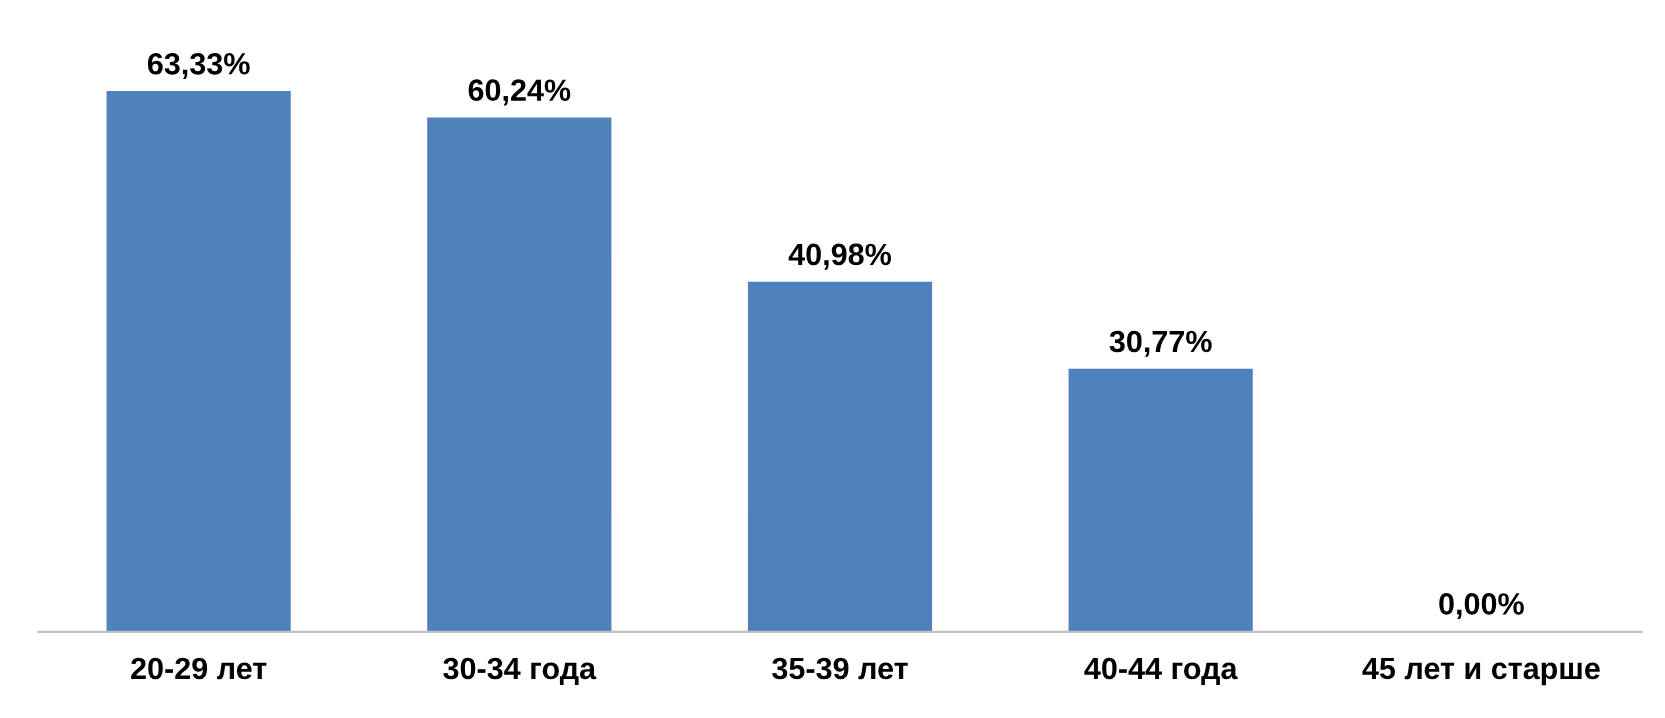  What do you see at coordinates (199, 668) in the screenshot?
I see `x-tick-label: 20-29 лет` at bounding box center [199, 668].